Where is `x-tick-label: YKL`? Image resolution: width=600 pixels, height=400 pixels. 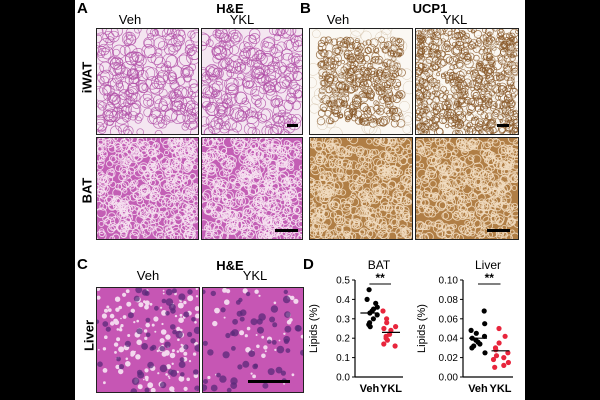
x-tick-label: YKL is located at coordinates (501, 389).